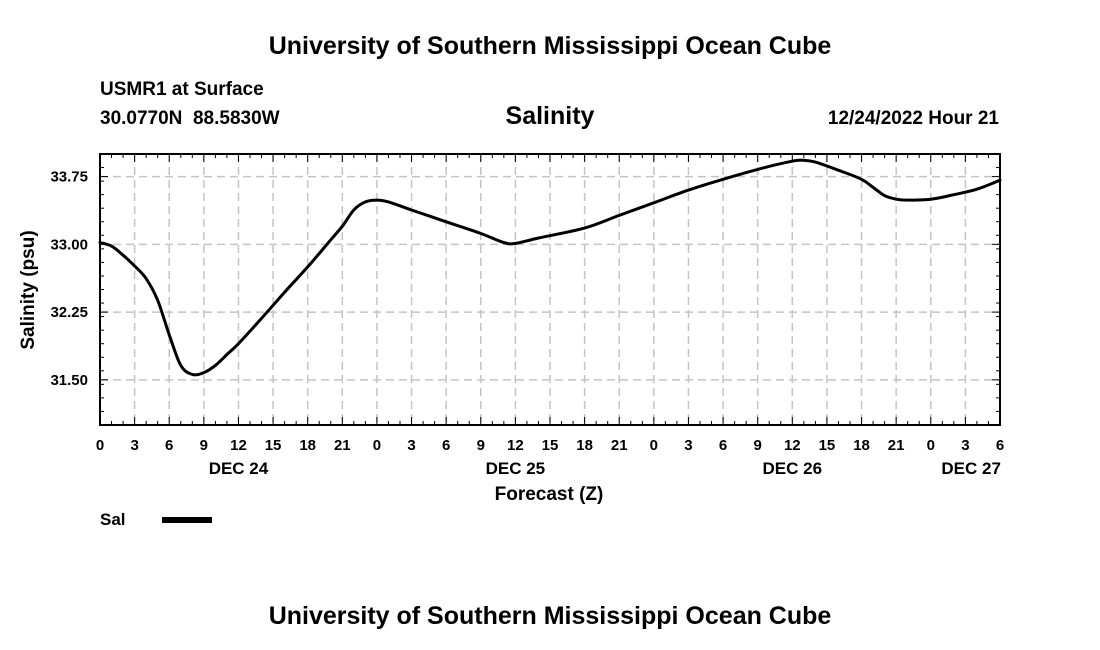  I want to click on y-tick-label: 33.00, so click(69, 244).